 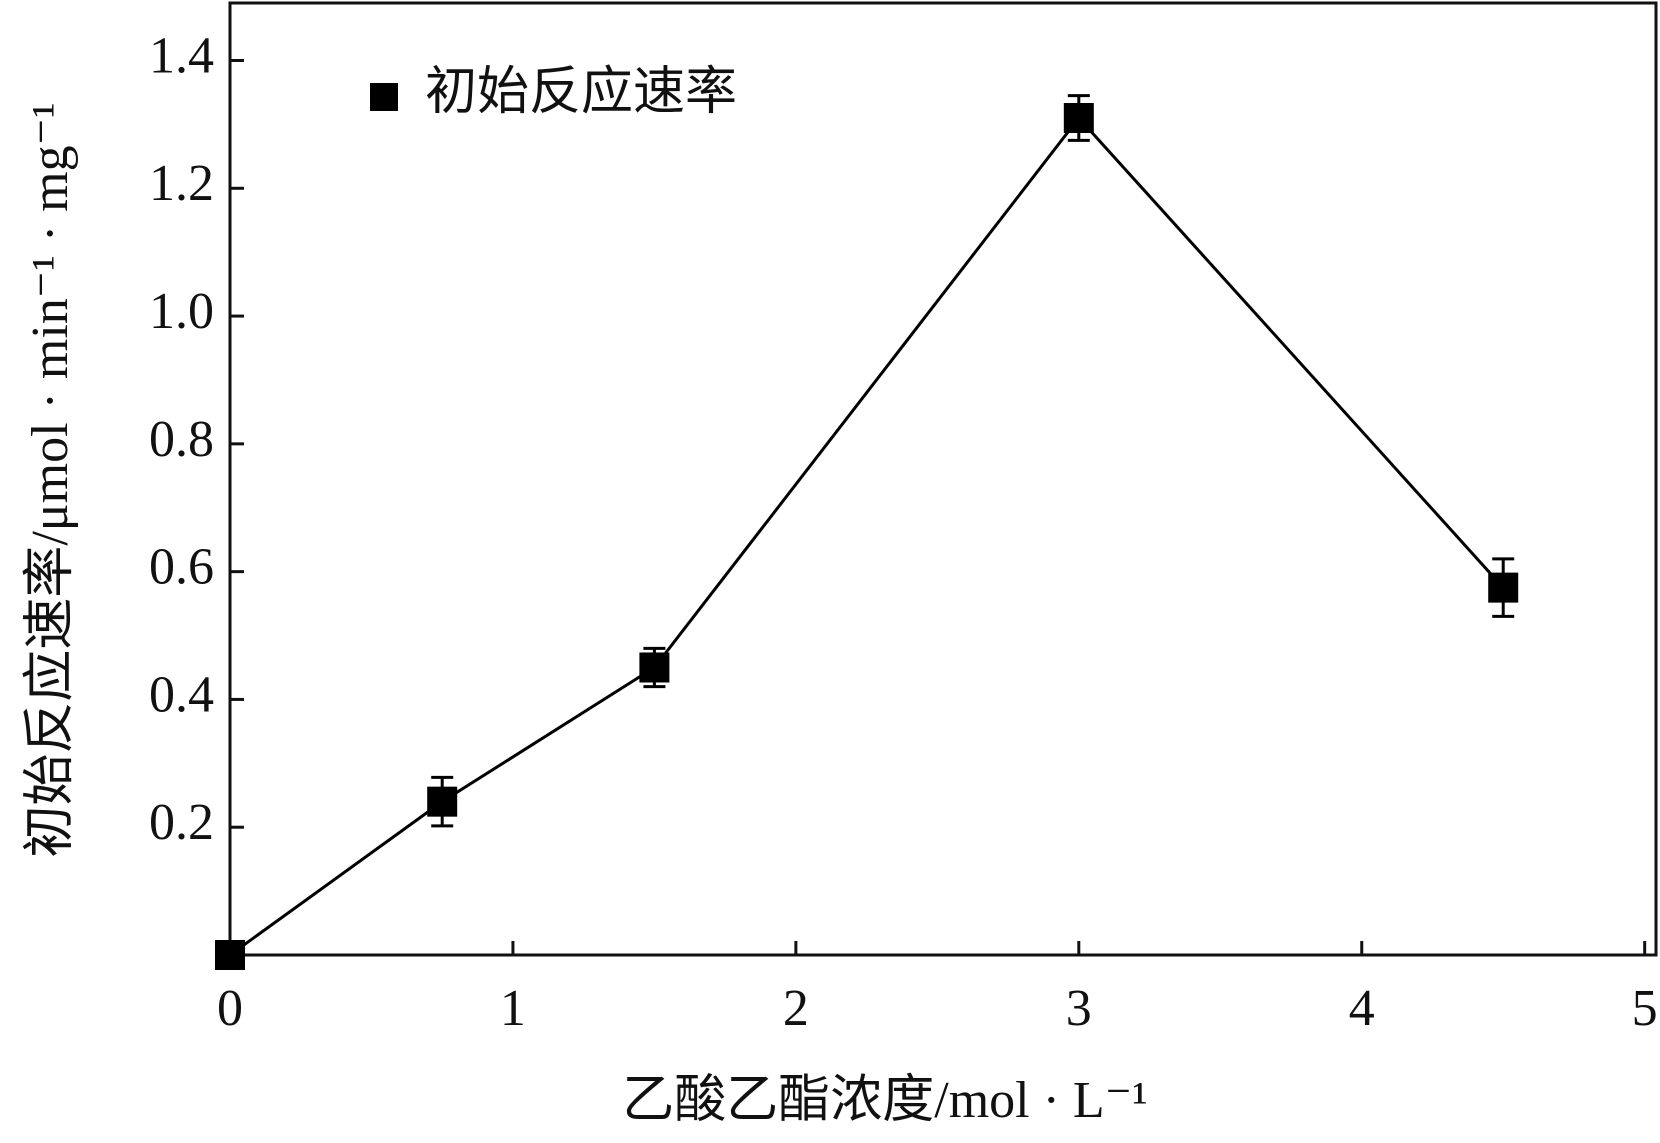 I want to click on x-tick-label: 5, so click(x=1645, y=1008).